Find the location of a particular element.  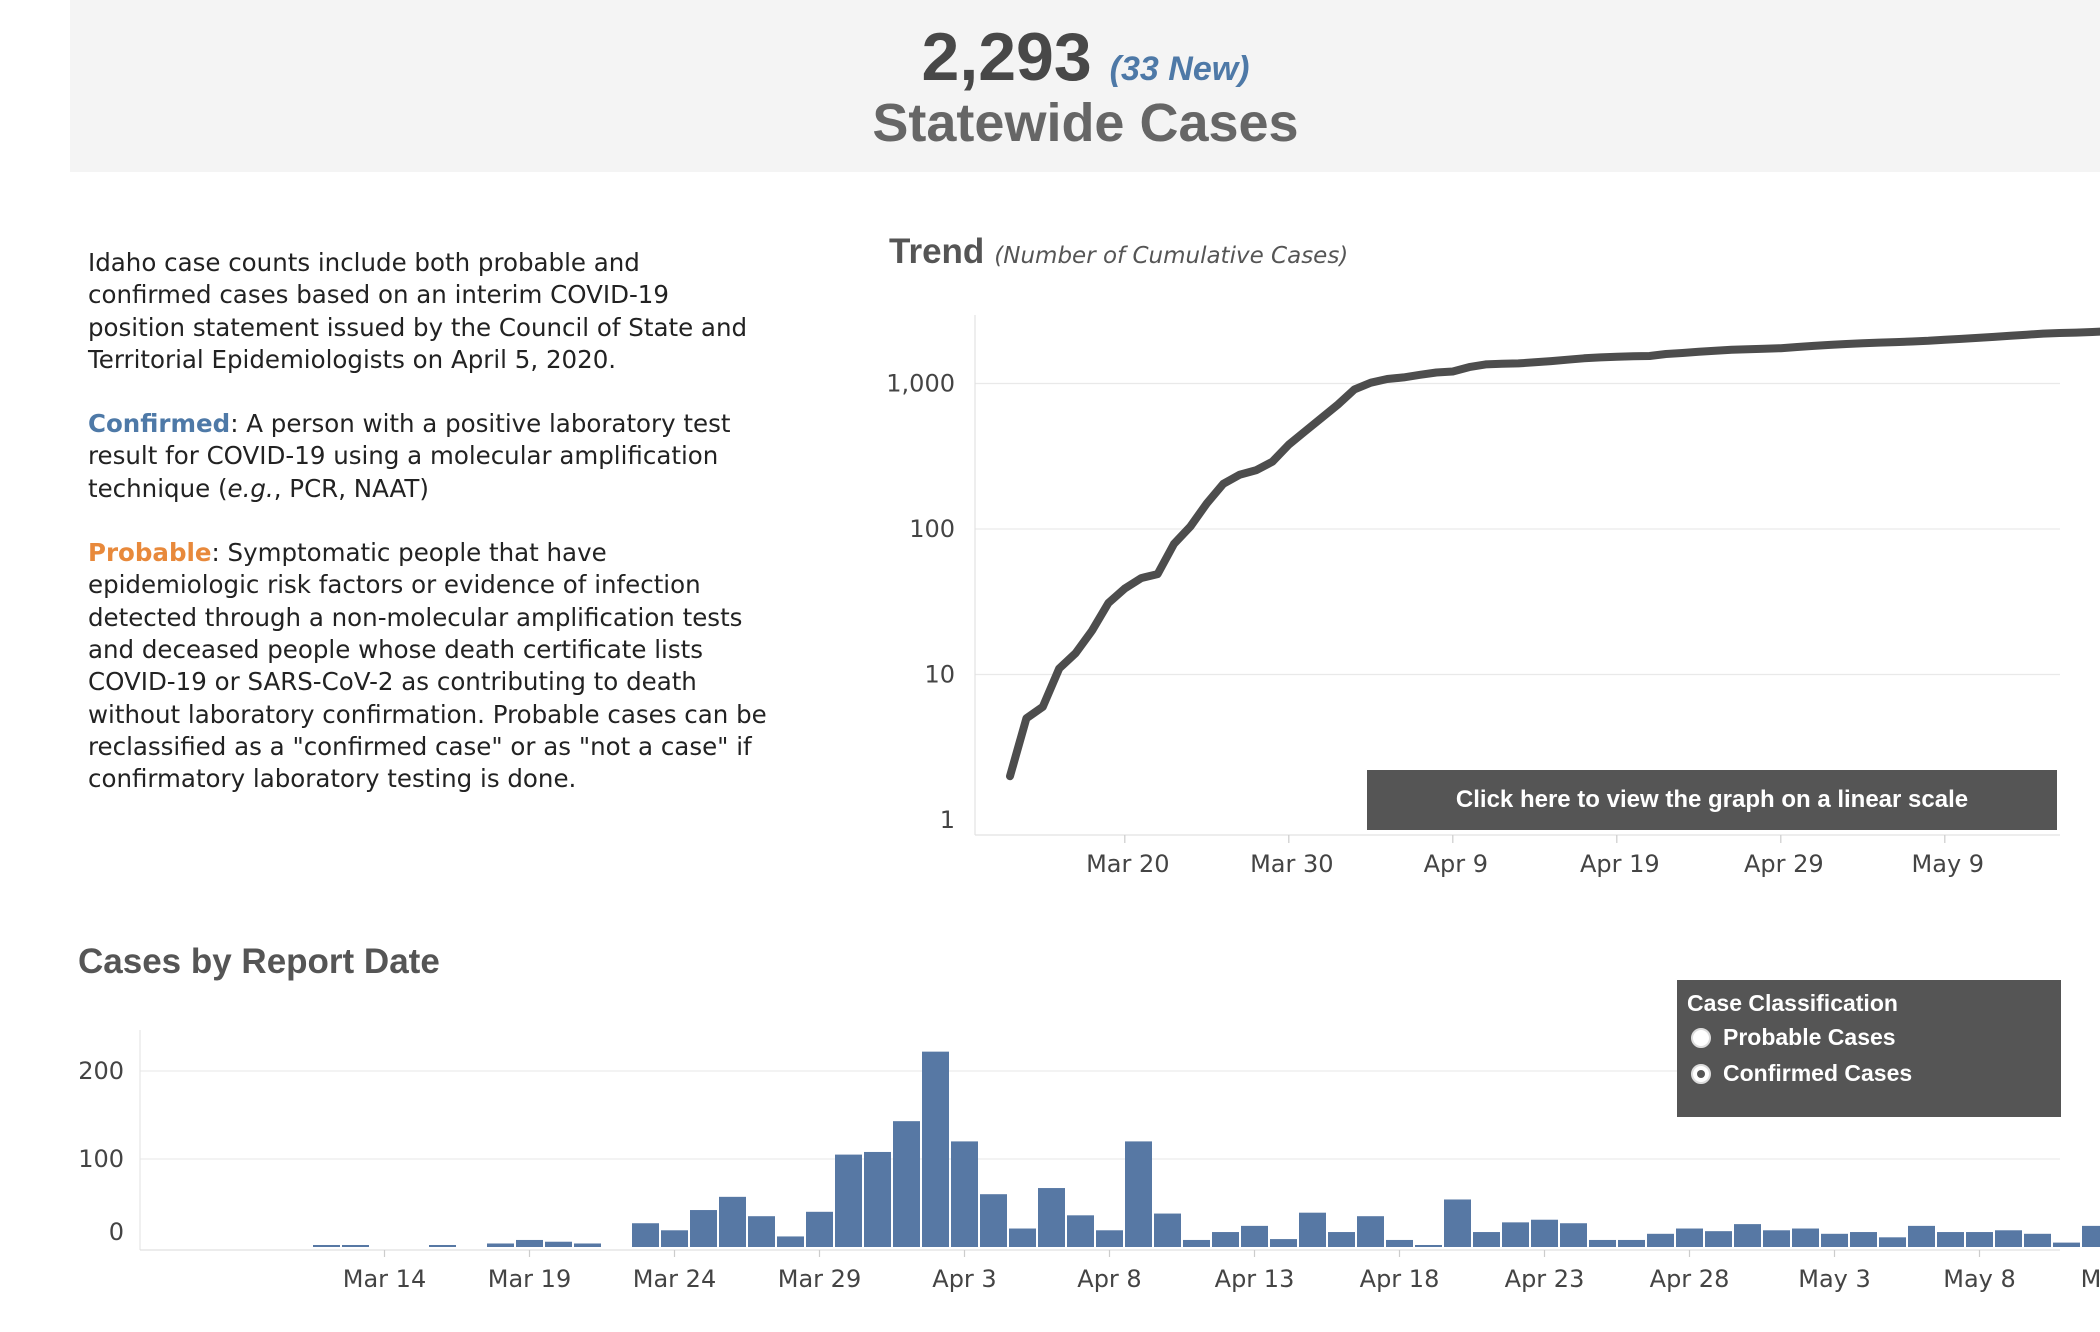

trend-title: Trend (Number of Cumulative Cases) is located at coordinates (1118, 252).